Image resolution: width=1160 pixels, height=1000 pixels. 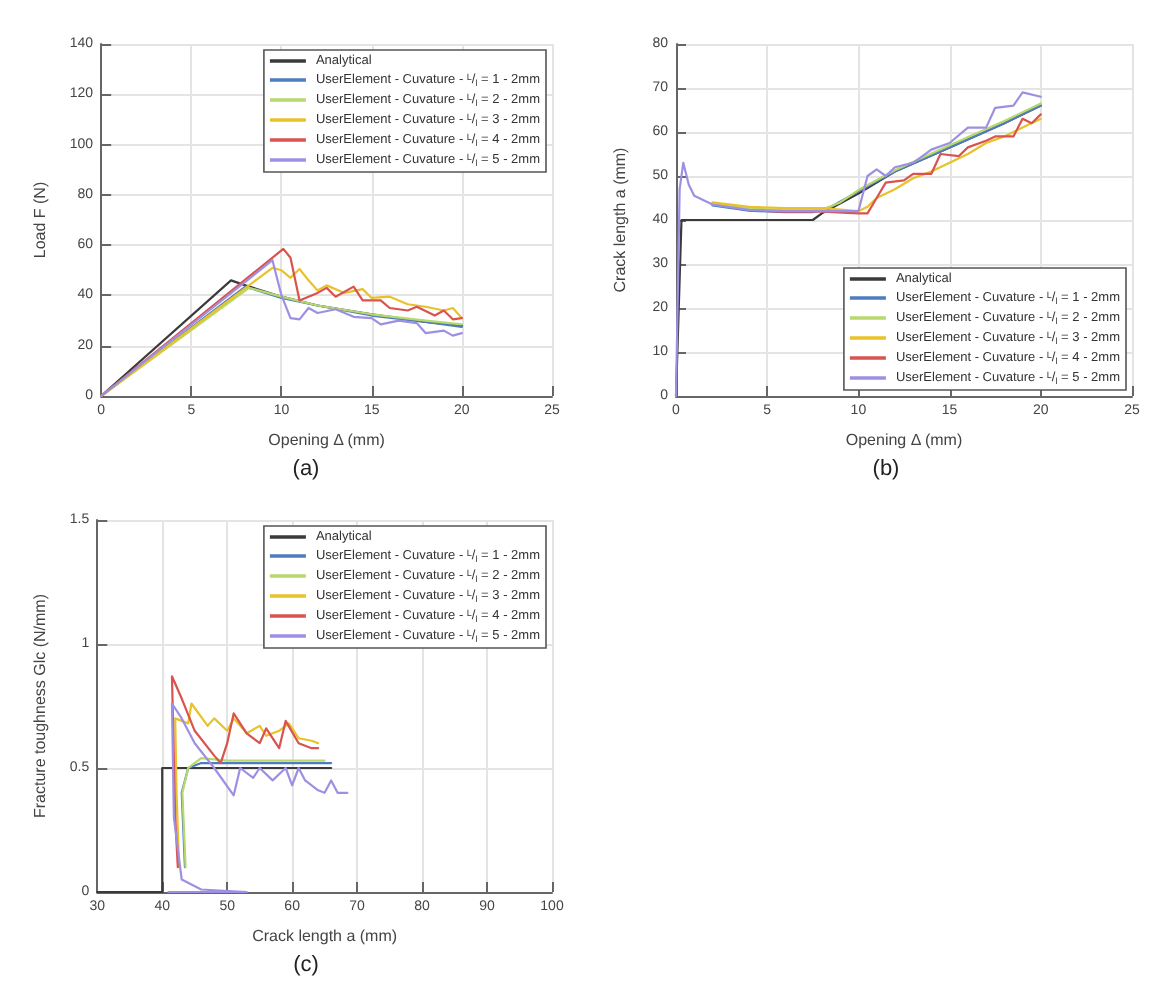 What do you see at coordinates (306, 469) in the screenshot?
I see `text: (a)` at bounding box center [306, 469].